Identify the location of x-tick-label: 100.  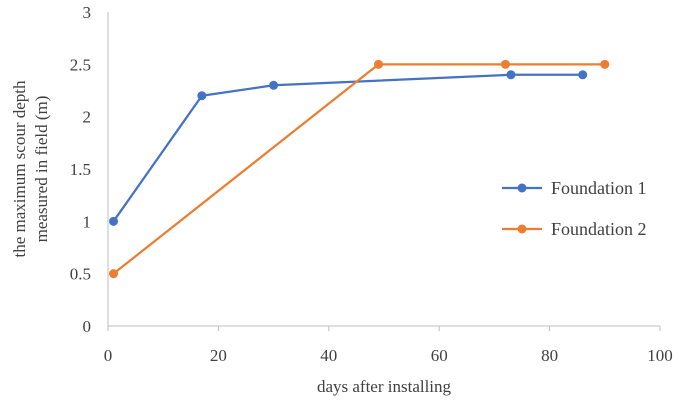
(660, 355).